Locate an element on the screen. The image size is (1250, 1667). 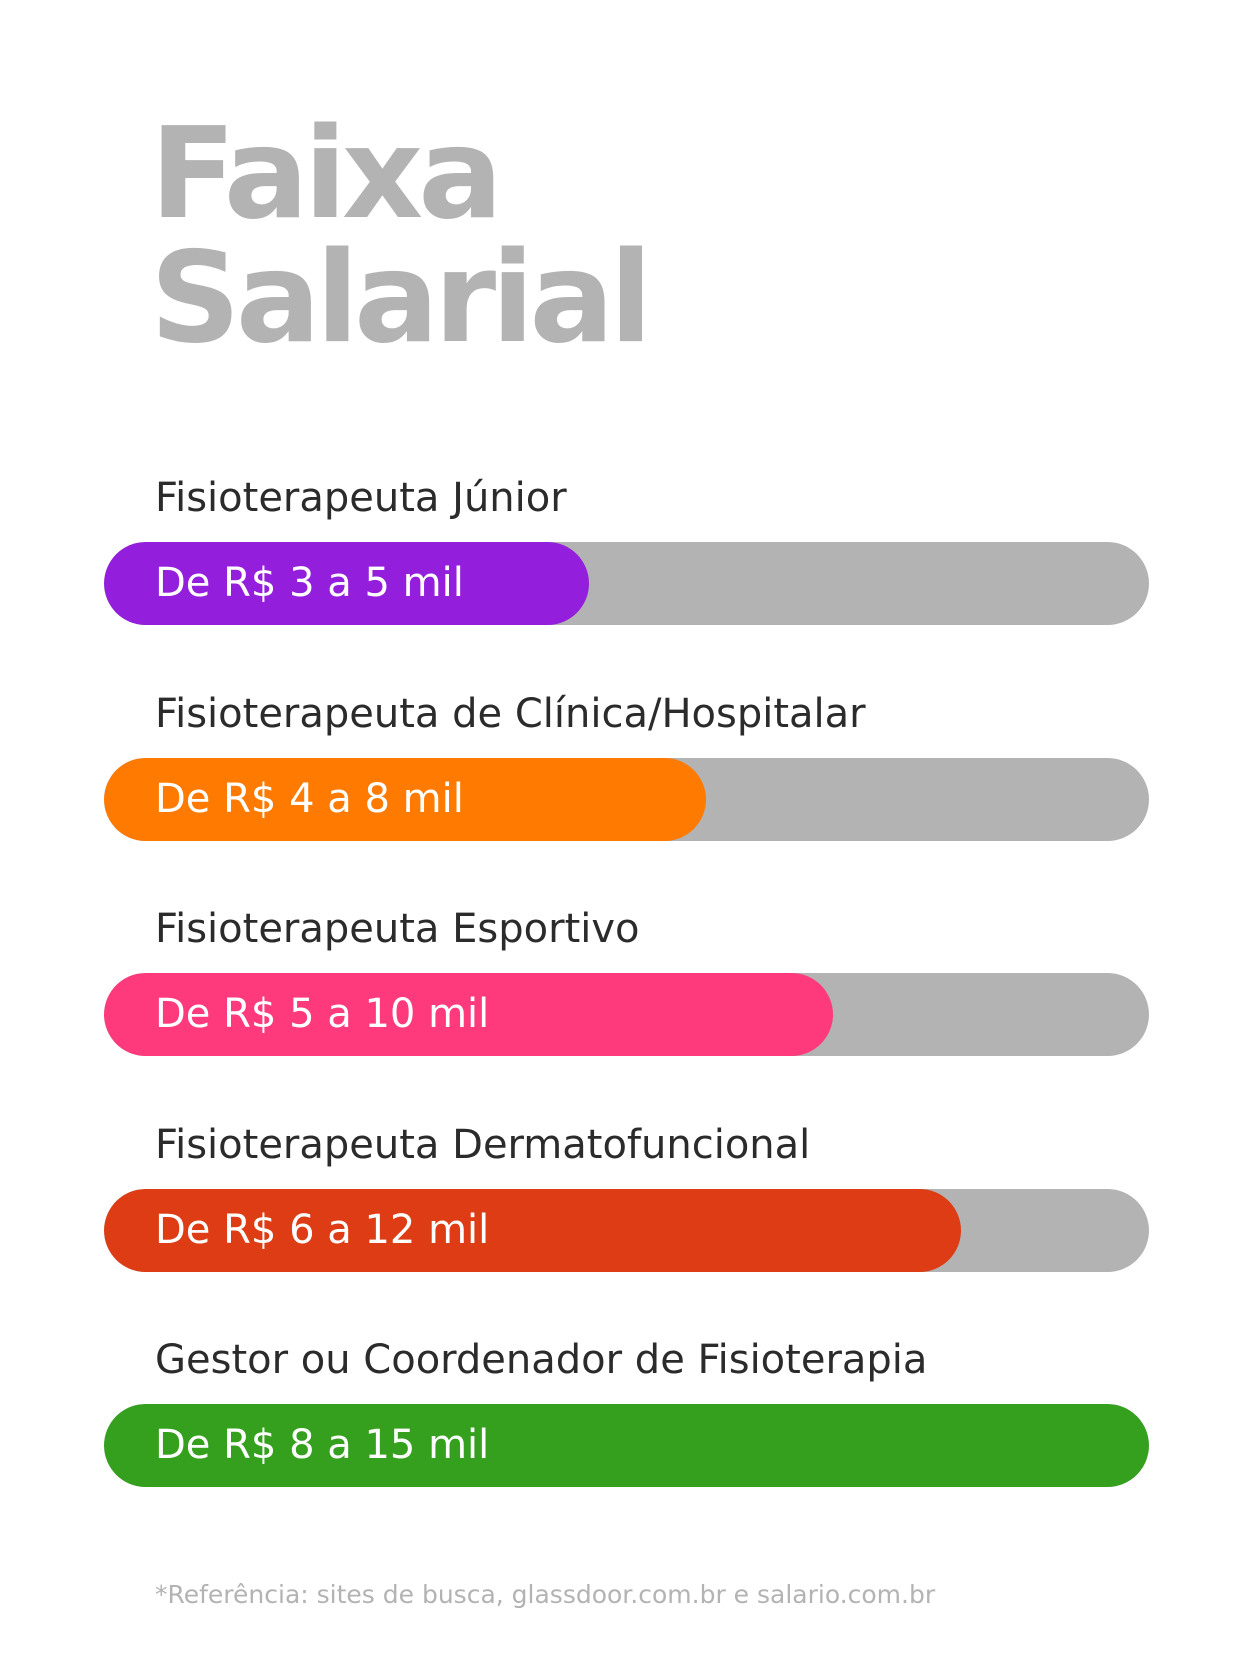
role-label: Fisioterapeuta de Clínica/Hospitalar is located at coordinates (510, 713).